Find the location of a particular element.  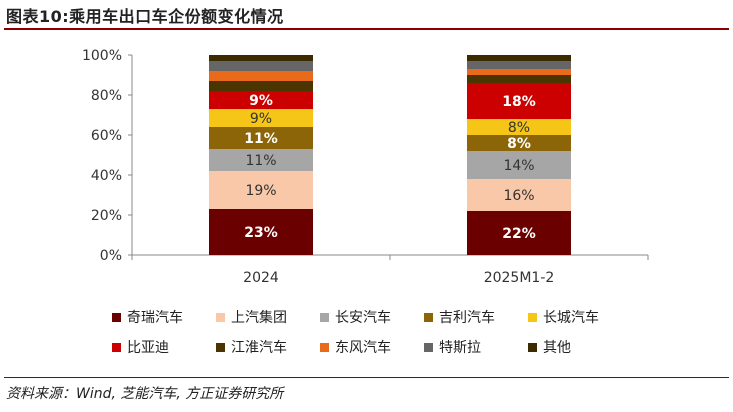

legend-item: 东风汽车 is located at coordinates (372, 347).